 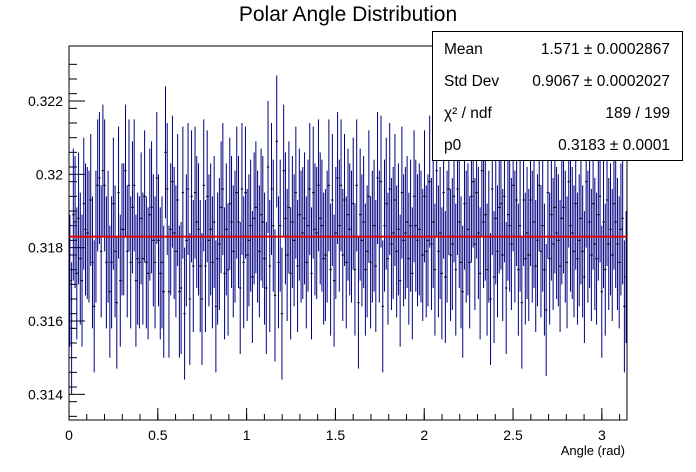 I want to click on stats-key: Mean, so click(x=463, y=49).